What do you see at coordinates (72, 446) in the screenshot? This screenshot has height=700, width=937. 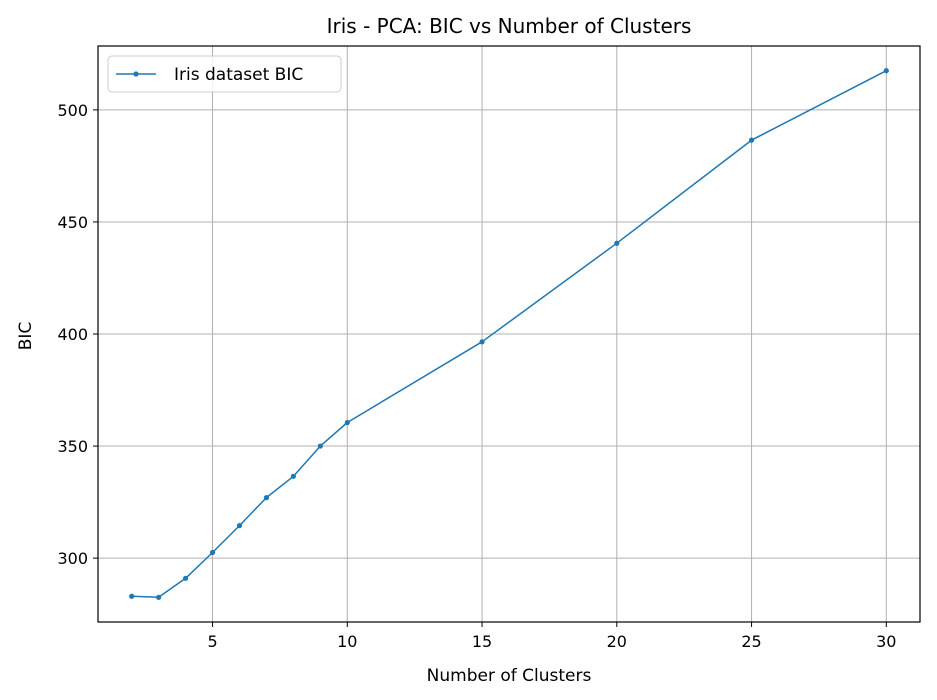 I see `y-tick-label: 350` at bounding box center [72, 446].